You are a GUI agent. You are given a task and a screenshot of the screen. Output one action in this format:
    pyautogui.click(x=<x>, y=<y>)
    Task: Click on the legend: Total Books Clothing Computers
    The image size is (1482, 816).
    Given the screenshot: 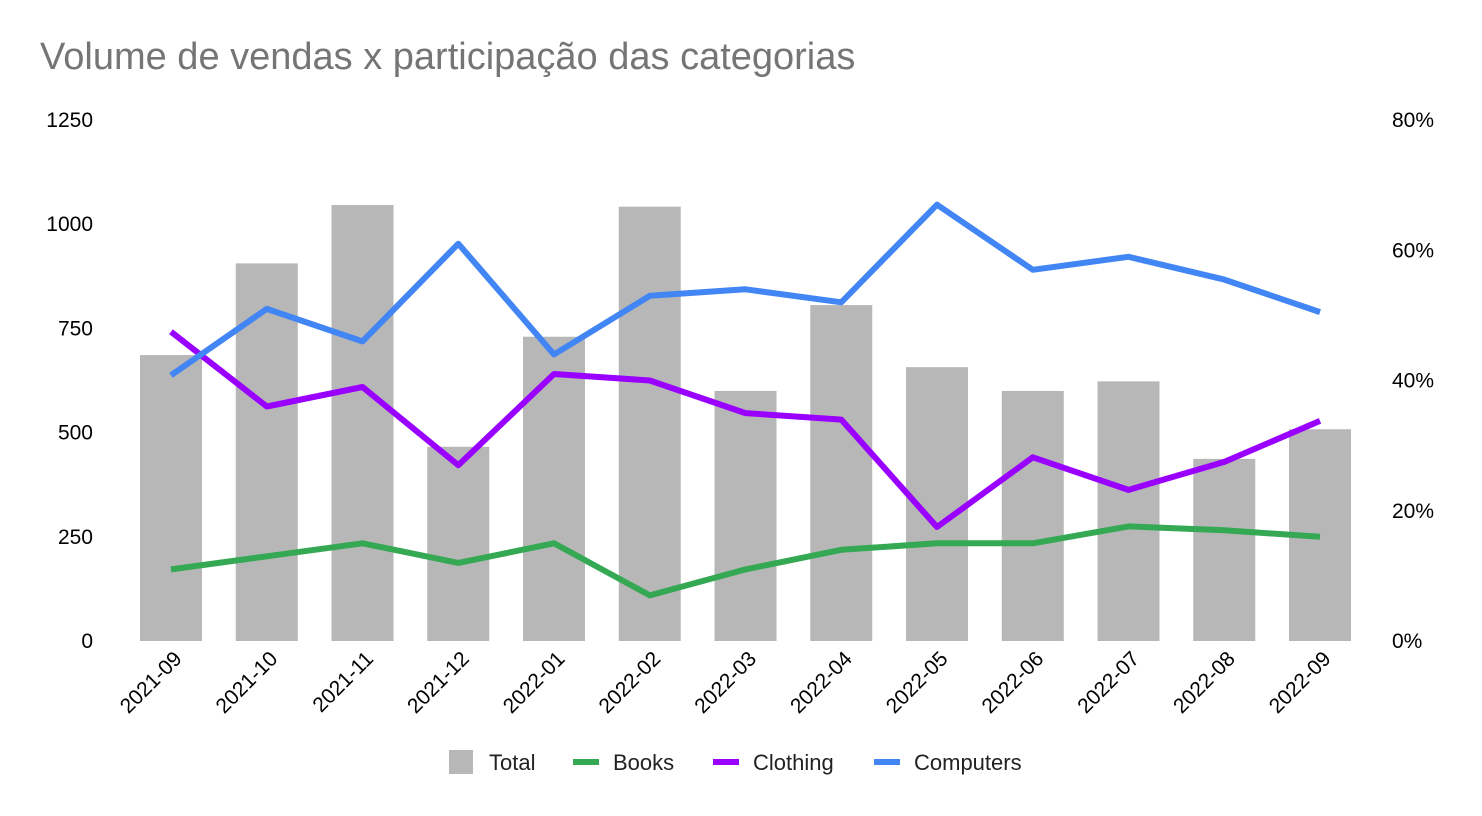 What is the action you would take?
    pyautogui.click(x=735, y=762)
    